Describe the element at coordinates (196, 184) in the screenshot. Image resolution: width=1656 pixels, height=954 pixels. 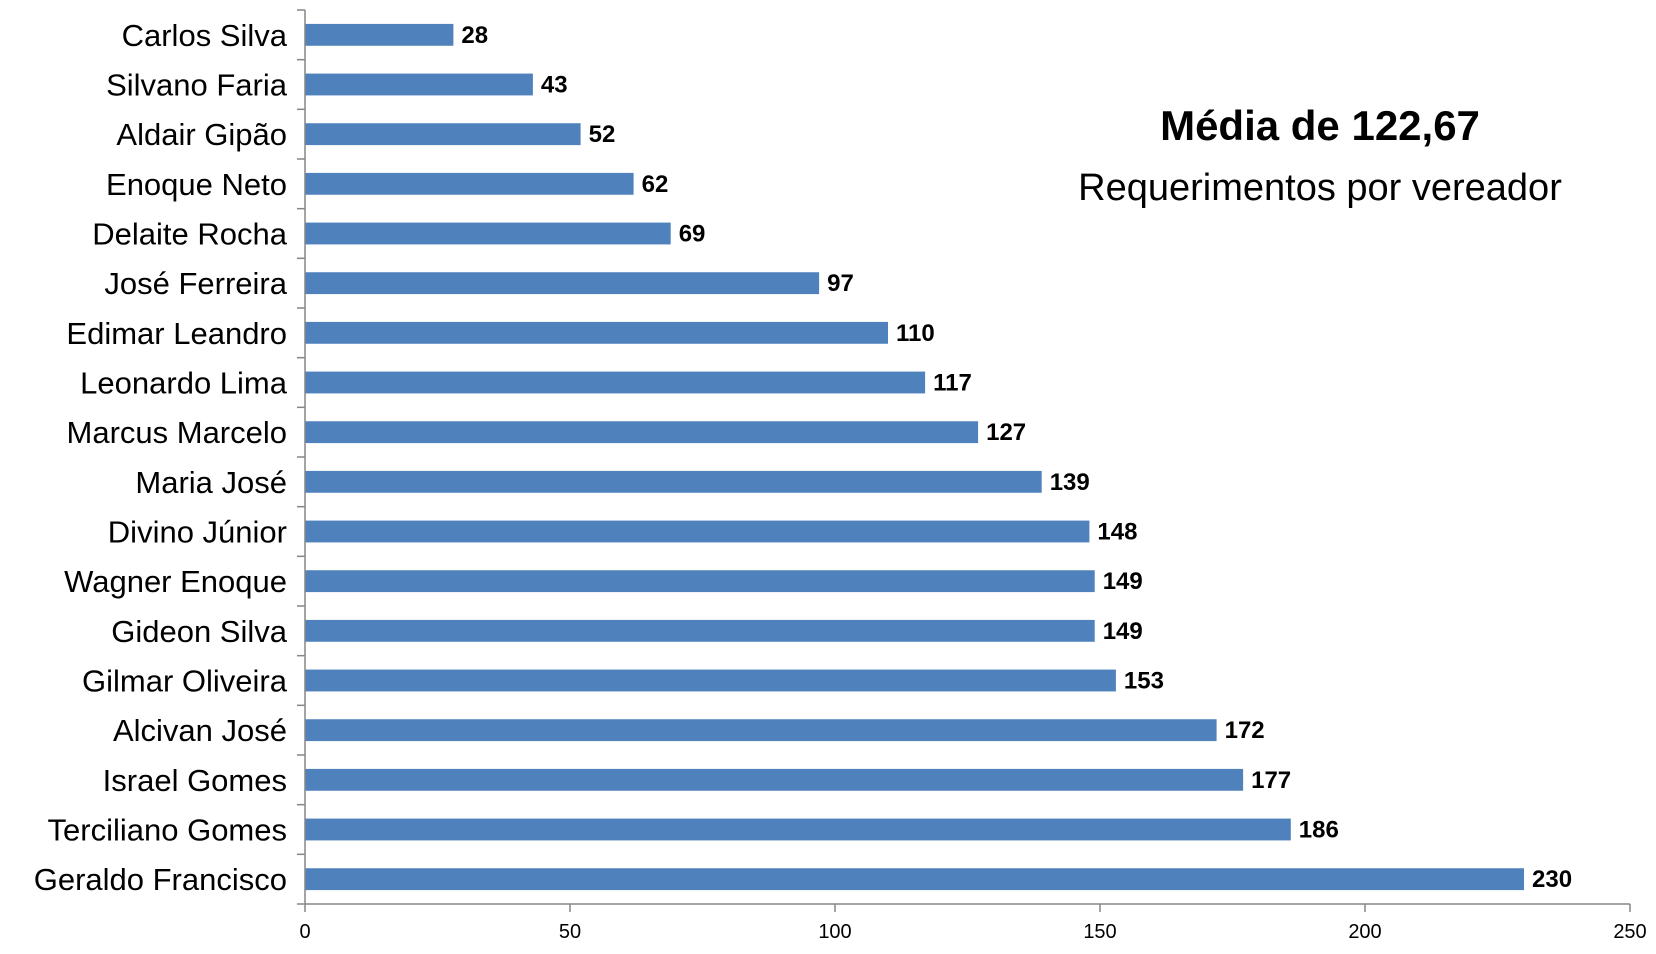
I see `category-label: Enoque Neto` at that location.